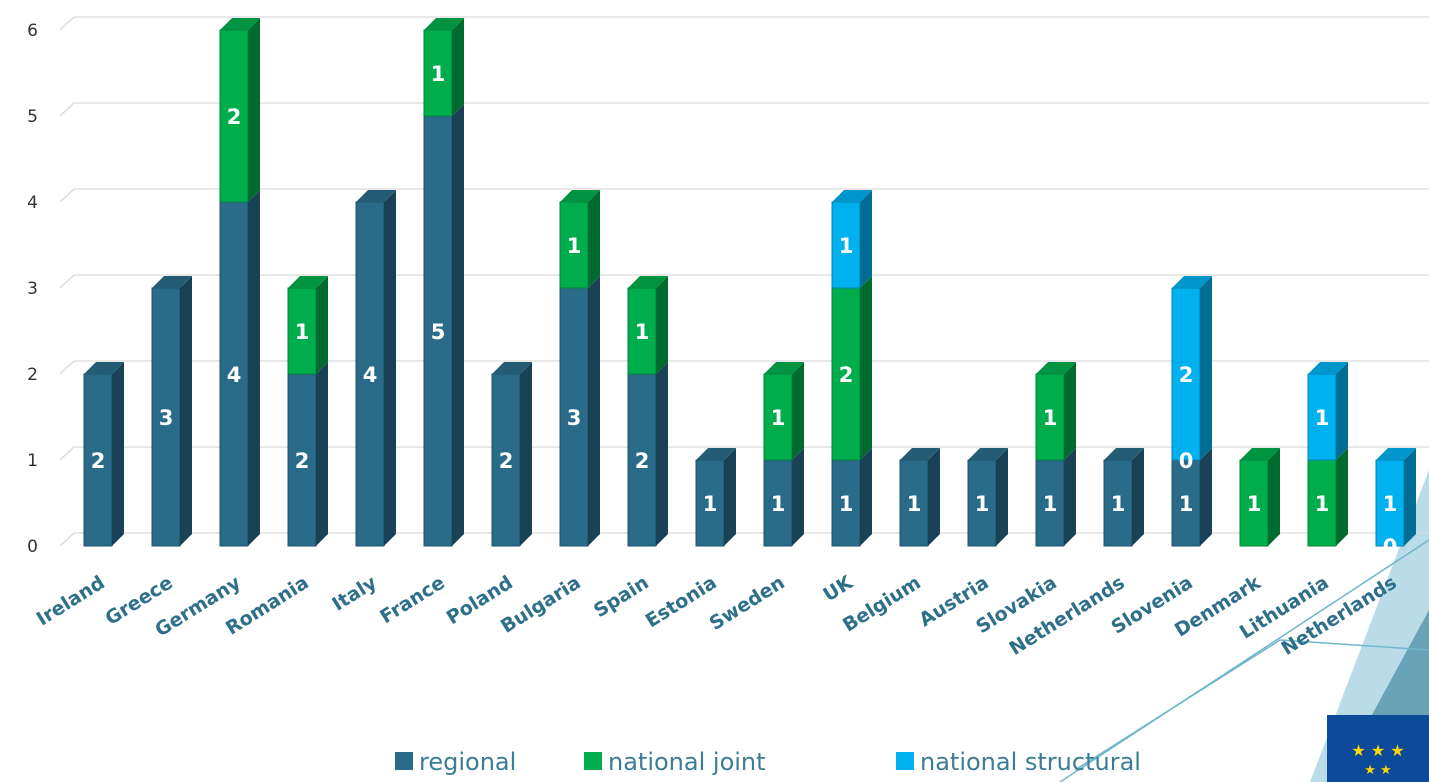 The image size is (1429, 782). I want to click on y-tick-label: 6, so click(32, 31).